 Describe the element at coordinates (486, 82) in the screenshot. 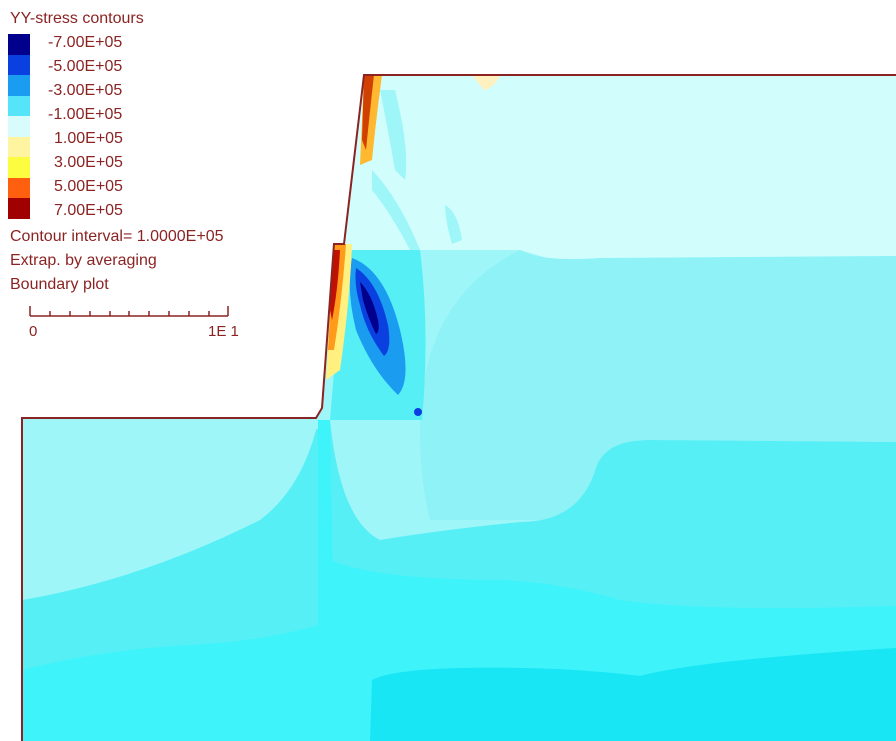

I see `zone-tension-top` at that location.